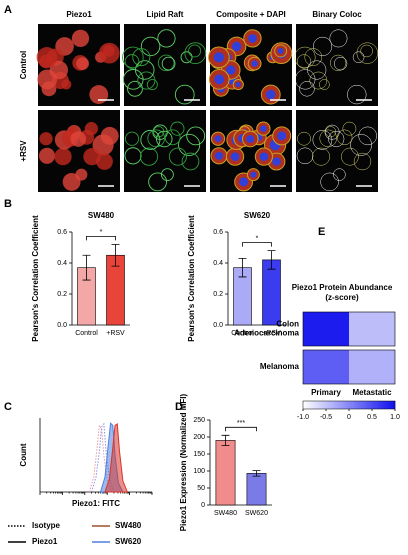  What do you see at coordinates (62, 325) in the screenshot?
I see `y-tick-label: 0.0` at bounding box center [62, 325].